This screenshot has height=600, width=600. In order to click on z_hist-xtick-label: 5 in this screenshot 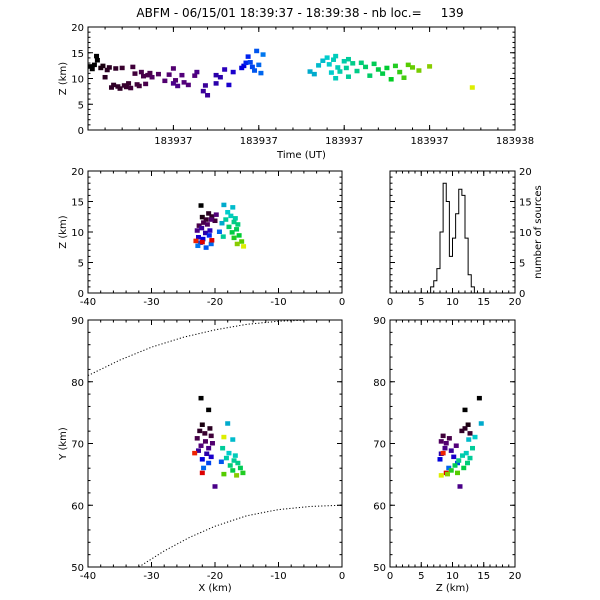, I will do `click(421, 302)`.